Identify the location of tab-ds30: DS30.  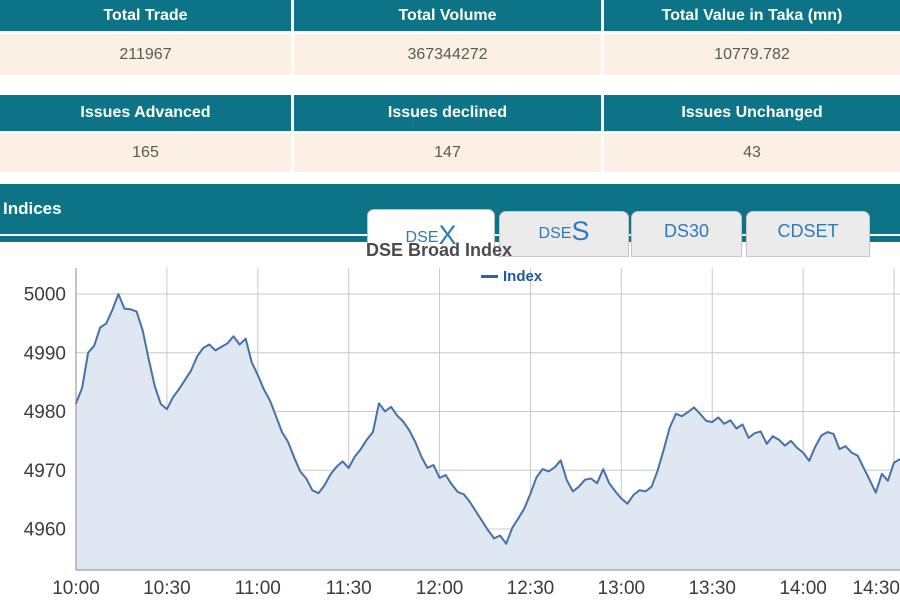
(686, 234).